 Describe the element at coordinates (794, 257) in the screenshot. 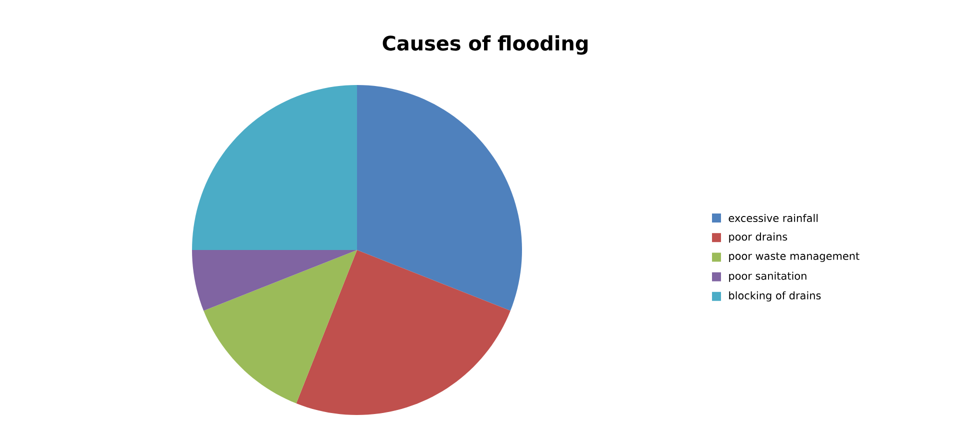

I see `legend-label: poor waste management` at that location.